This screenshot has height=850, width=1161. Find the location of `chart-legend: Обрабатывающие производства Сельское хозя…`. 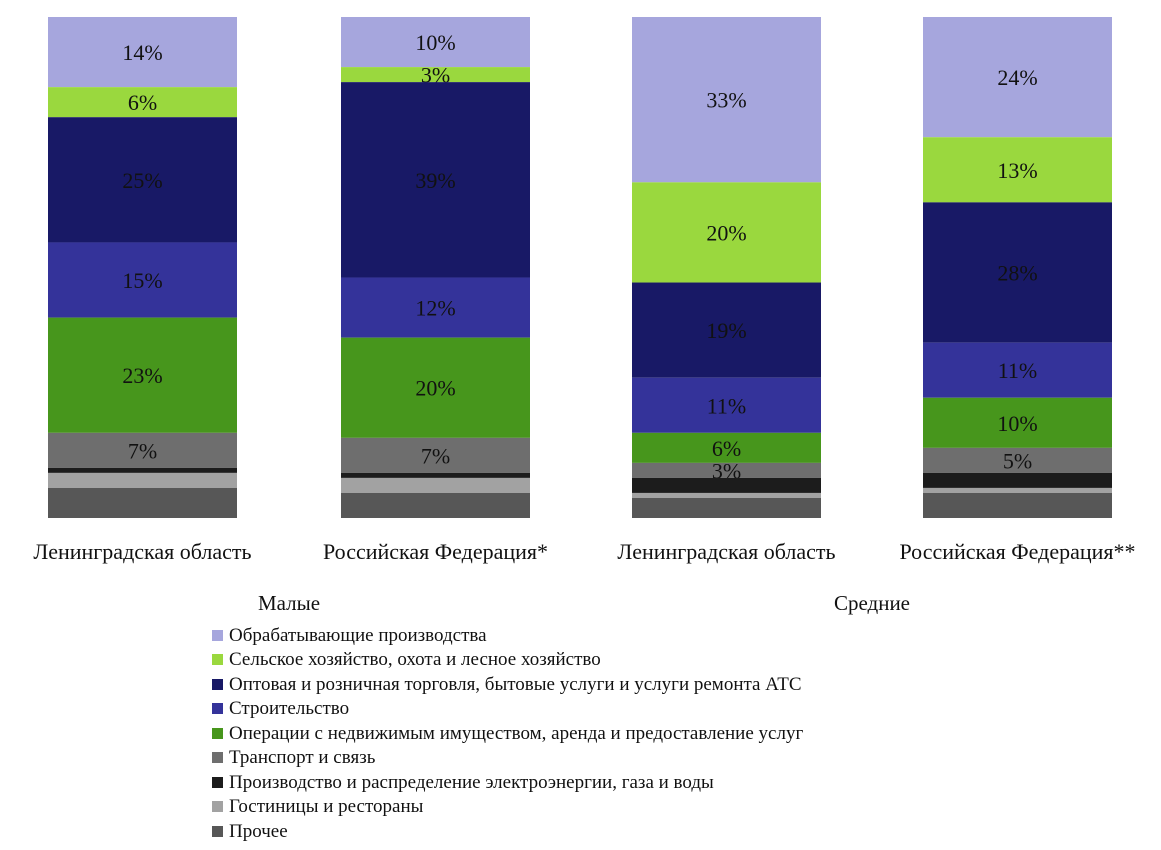

chart-legend: Обрабатывающие производства Сельское хозя… is located at coordinates (507, 733).